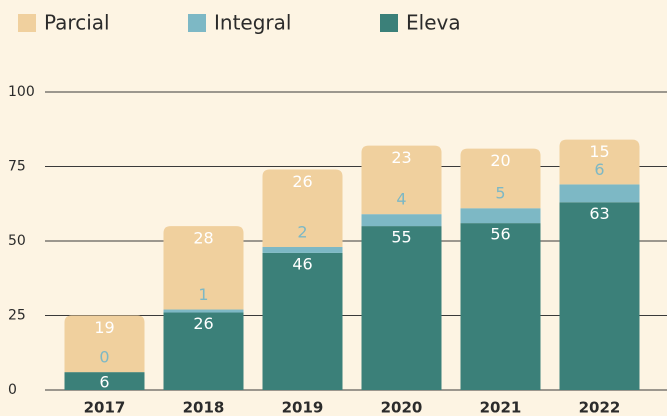 The height and width of the screenshot is (416, 667). What do you see at coordinates (401, 157) in the screenshot?
I see `value-label: 23` at bounding box center [401, 157].